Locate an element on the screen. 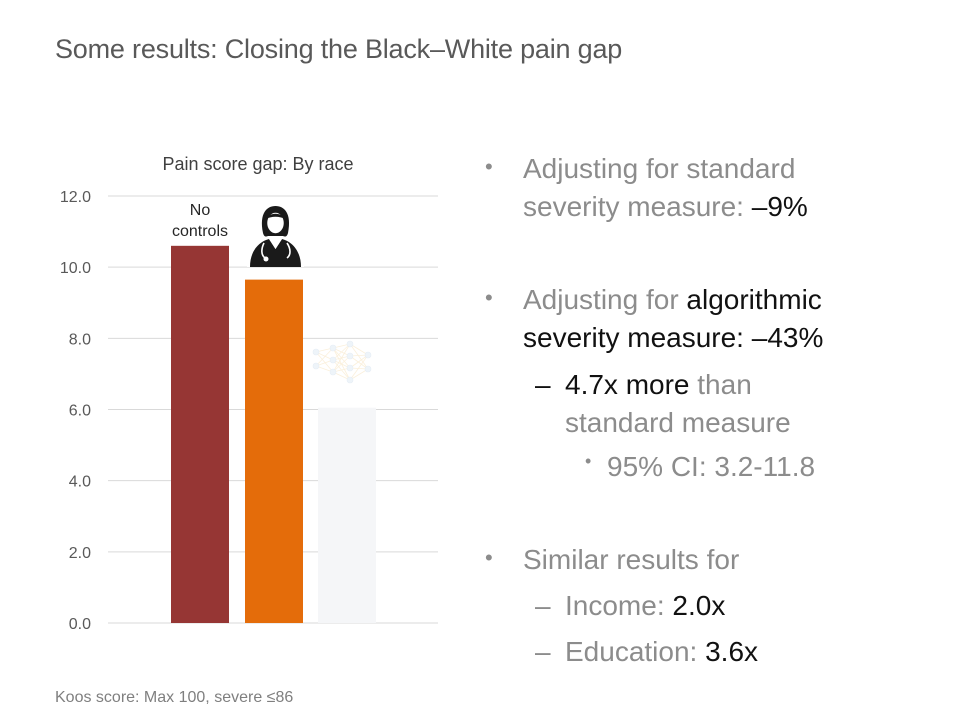 The image size is (956, 717). bullet-1-line-2: severity measure: –9% is located at coordinates (665, 207).